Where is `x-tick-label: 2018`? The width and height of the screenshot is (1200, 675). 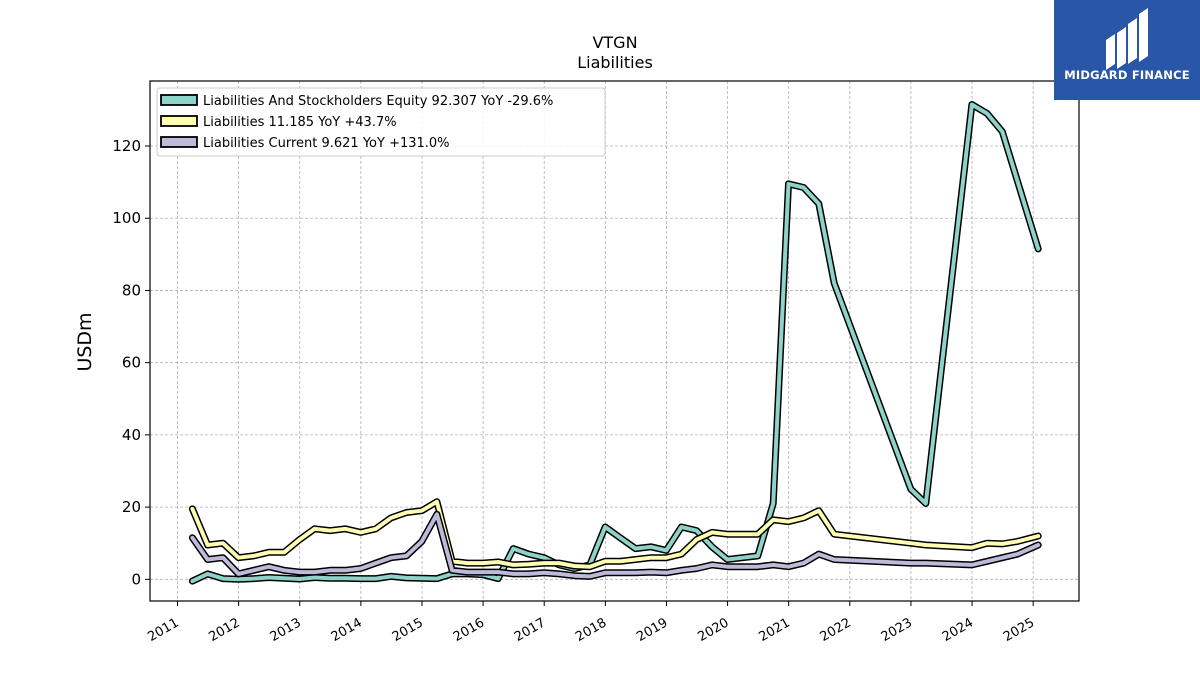
x-tick-label: 2018 is located at coordinates (591, 630).